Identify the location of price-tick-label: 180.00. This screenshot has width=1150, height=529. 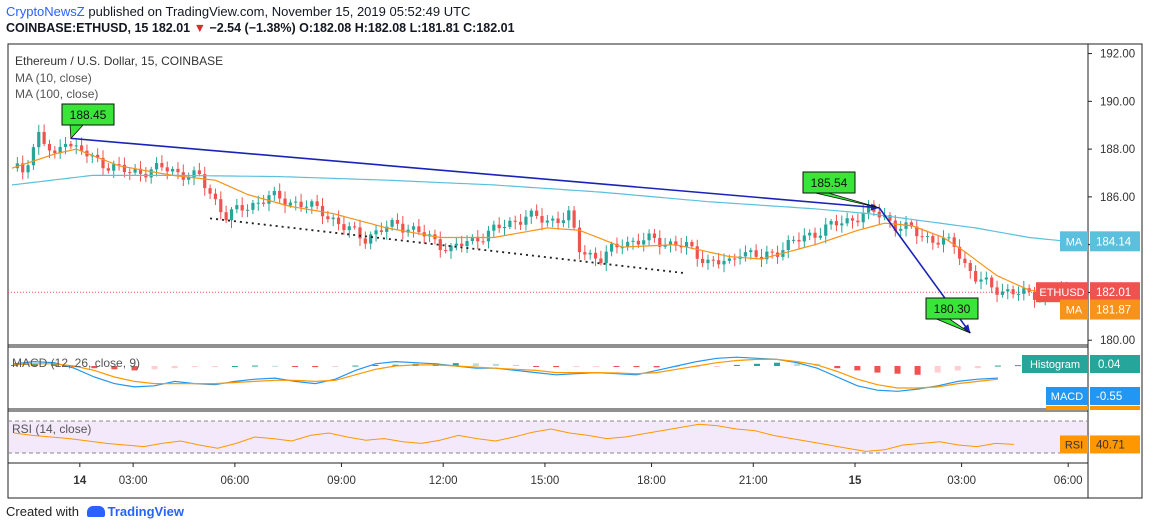
(1117, 341).